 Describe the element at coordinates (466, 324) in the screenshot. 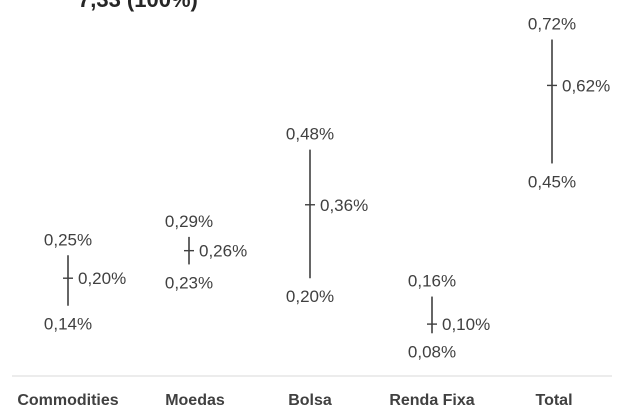

I see `mid-label-4: 0,10%` at that location.